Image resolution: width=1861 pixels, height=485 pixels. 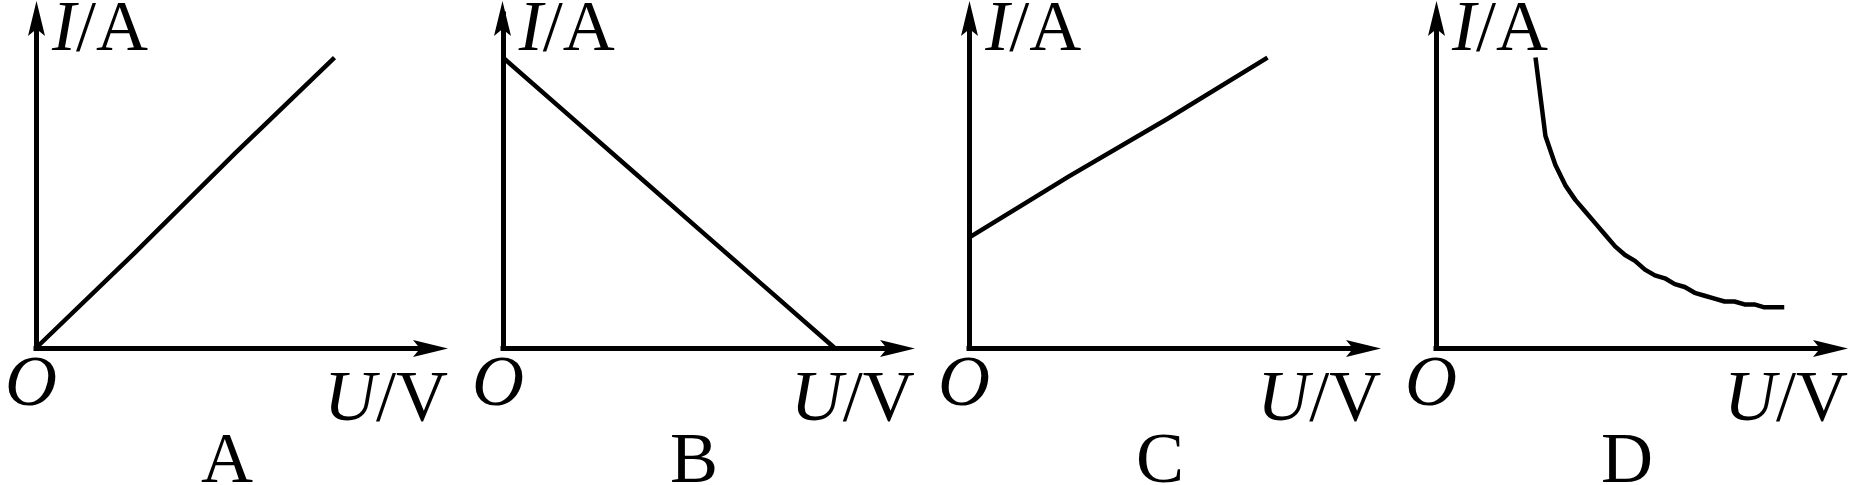 I want to click on text: A, so click(x=227, y=451).